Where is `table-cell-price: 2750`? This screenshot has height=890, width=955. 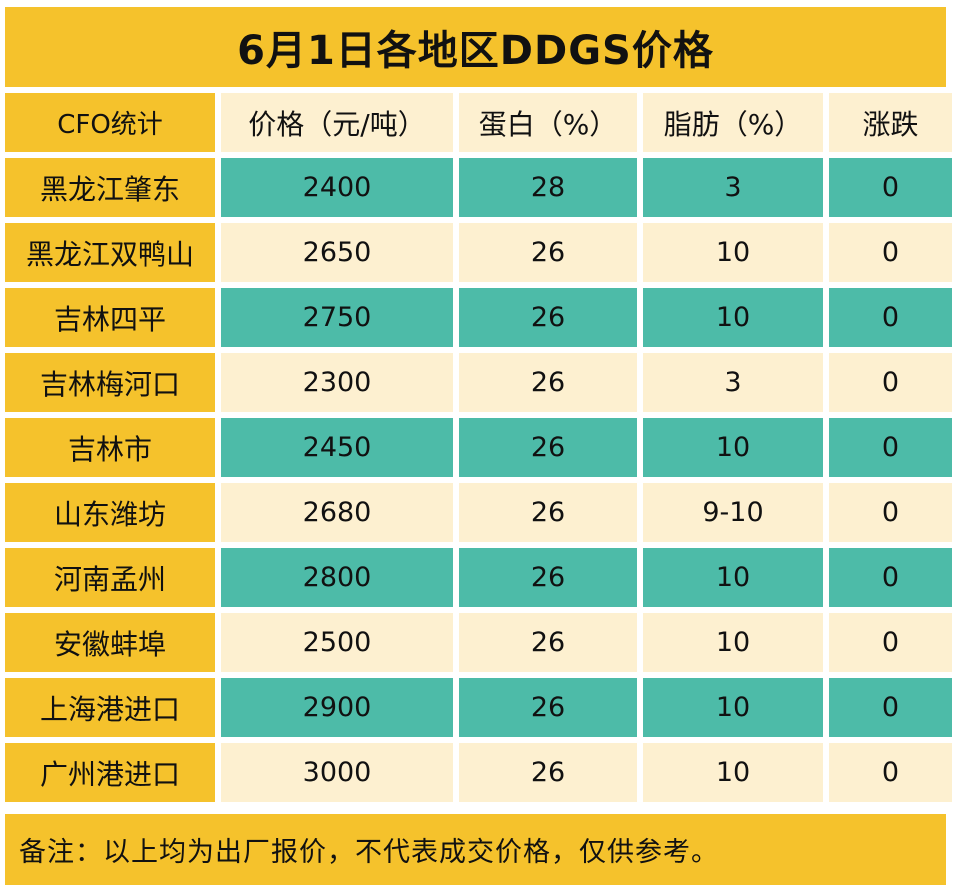 table-cell-price: 2750 is located at coordinates (337, 317).